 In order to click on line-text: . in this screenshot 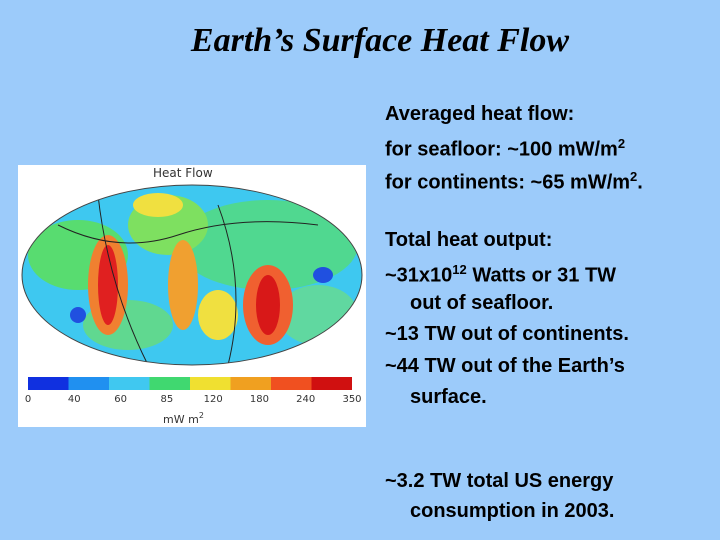, I will do `click(640, 182)`.